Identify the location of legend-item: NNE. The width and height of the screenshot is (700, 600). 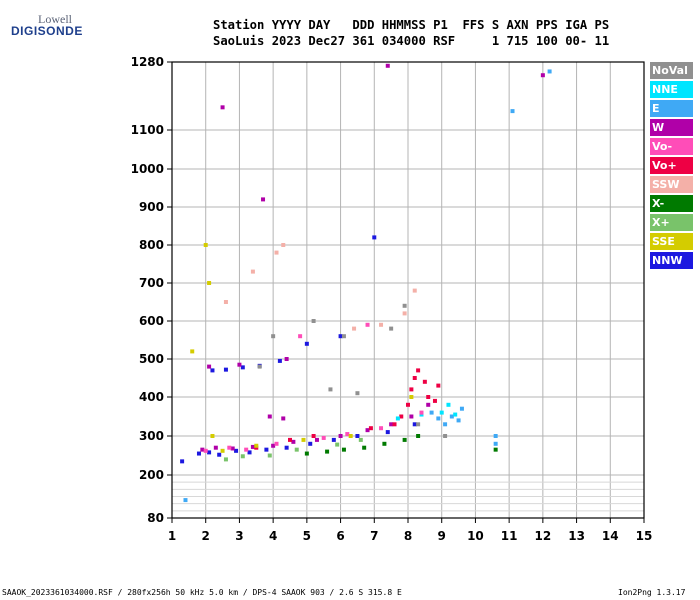
(671, 89).